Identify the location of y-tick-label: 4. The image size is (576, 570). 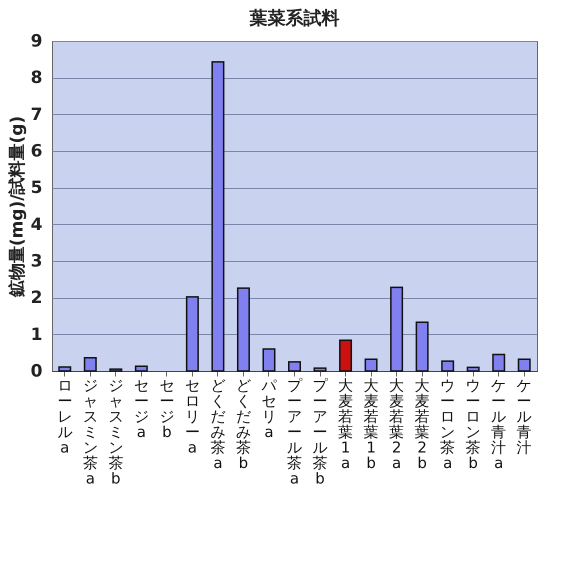
(36, 224).